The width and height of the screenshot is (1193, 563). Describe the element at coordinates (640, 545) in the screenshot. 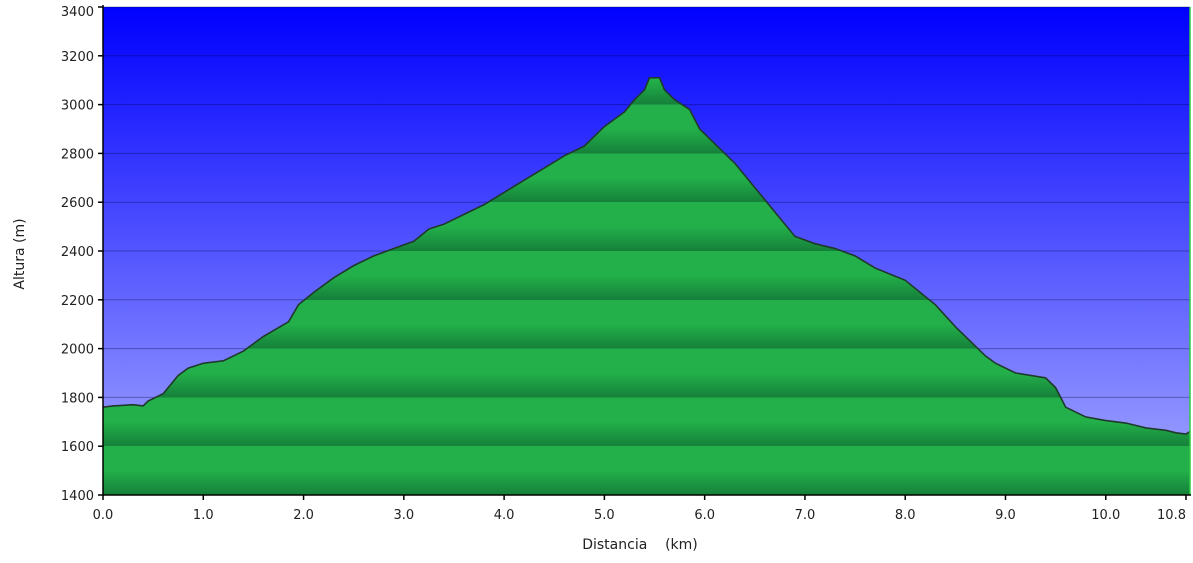

I see `x-axis-title: Distancia (km)` at that location.